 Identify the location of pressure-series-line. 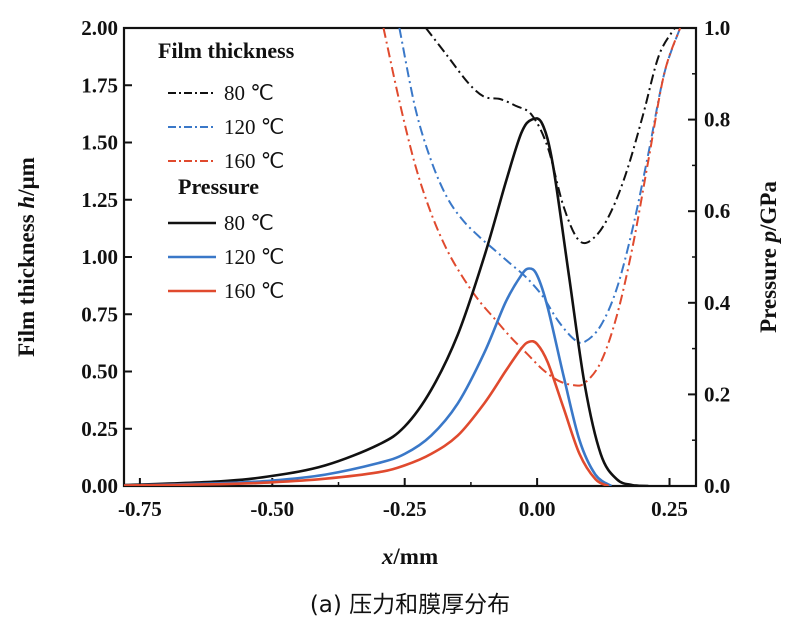
(367, 412).